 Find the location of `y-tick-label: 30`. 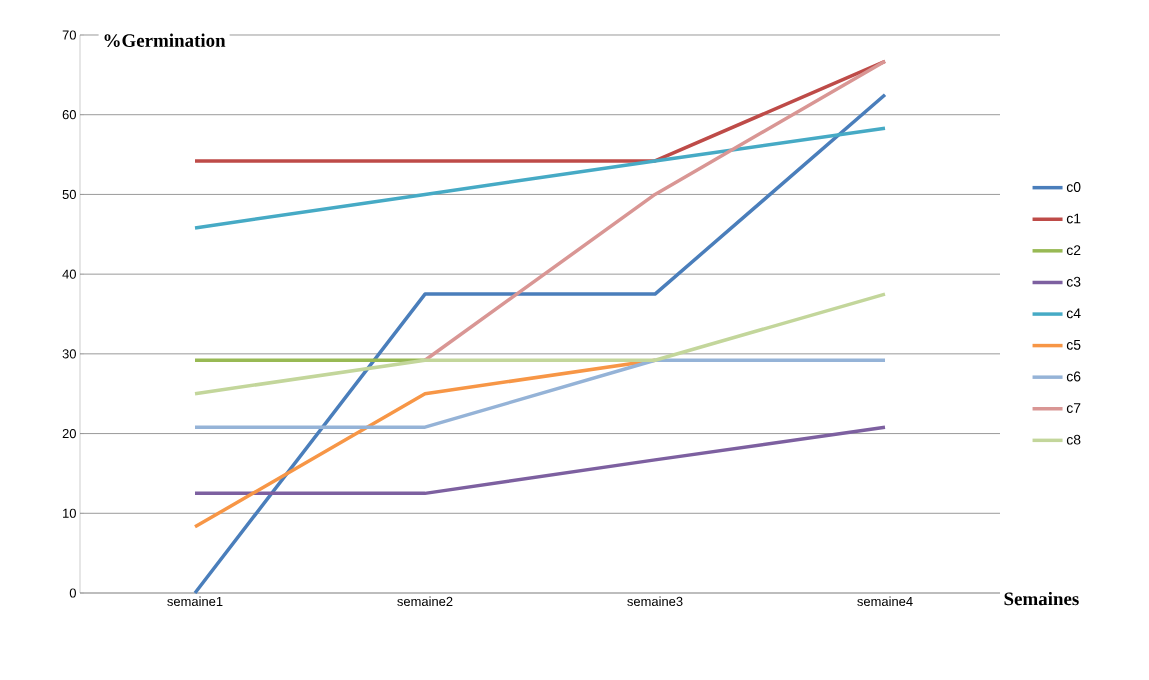

y-tick-label: 30 is located at coordinates (69, 354).